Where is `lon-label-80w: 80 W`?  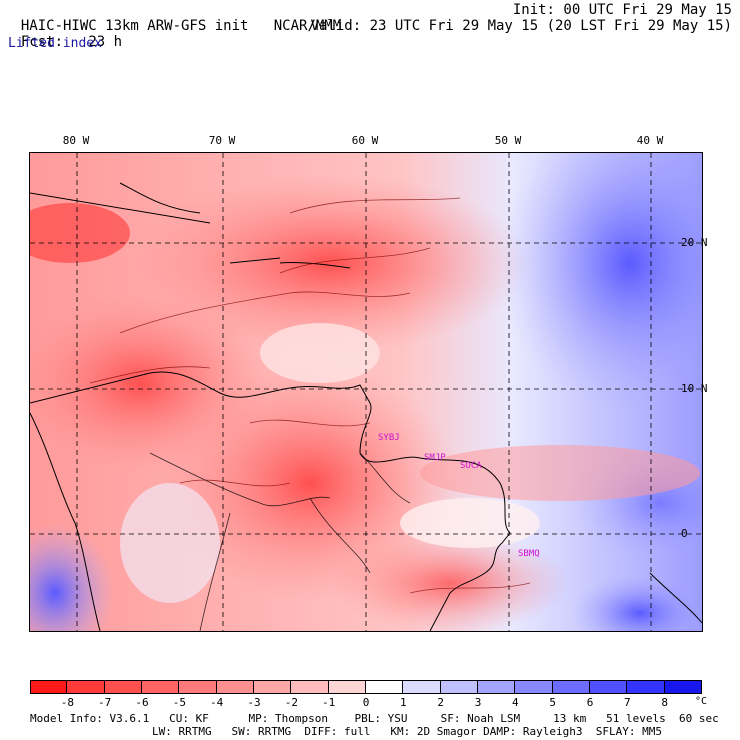
lon-label-80w: 80 W is located at coordinates (76, 140).